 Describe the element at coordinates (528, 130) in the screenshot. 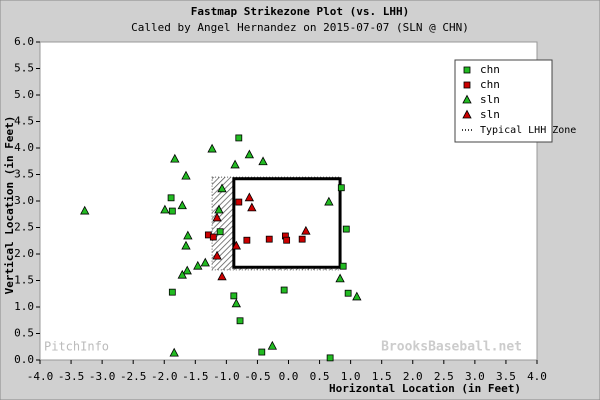

I see `legend-label: Typical LHH Zone` at that location.